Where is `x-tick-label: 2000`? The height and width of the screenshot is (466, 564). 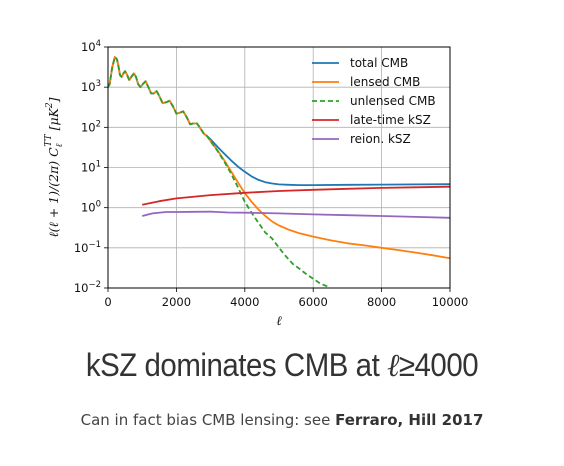 x-tick-label: 2000 is located at coordinates (176, 302).